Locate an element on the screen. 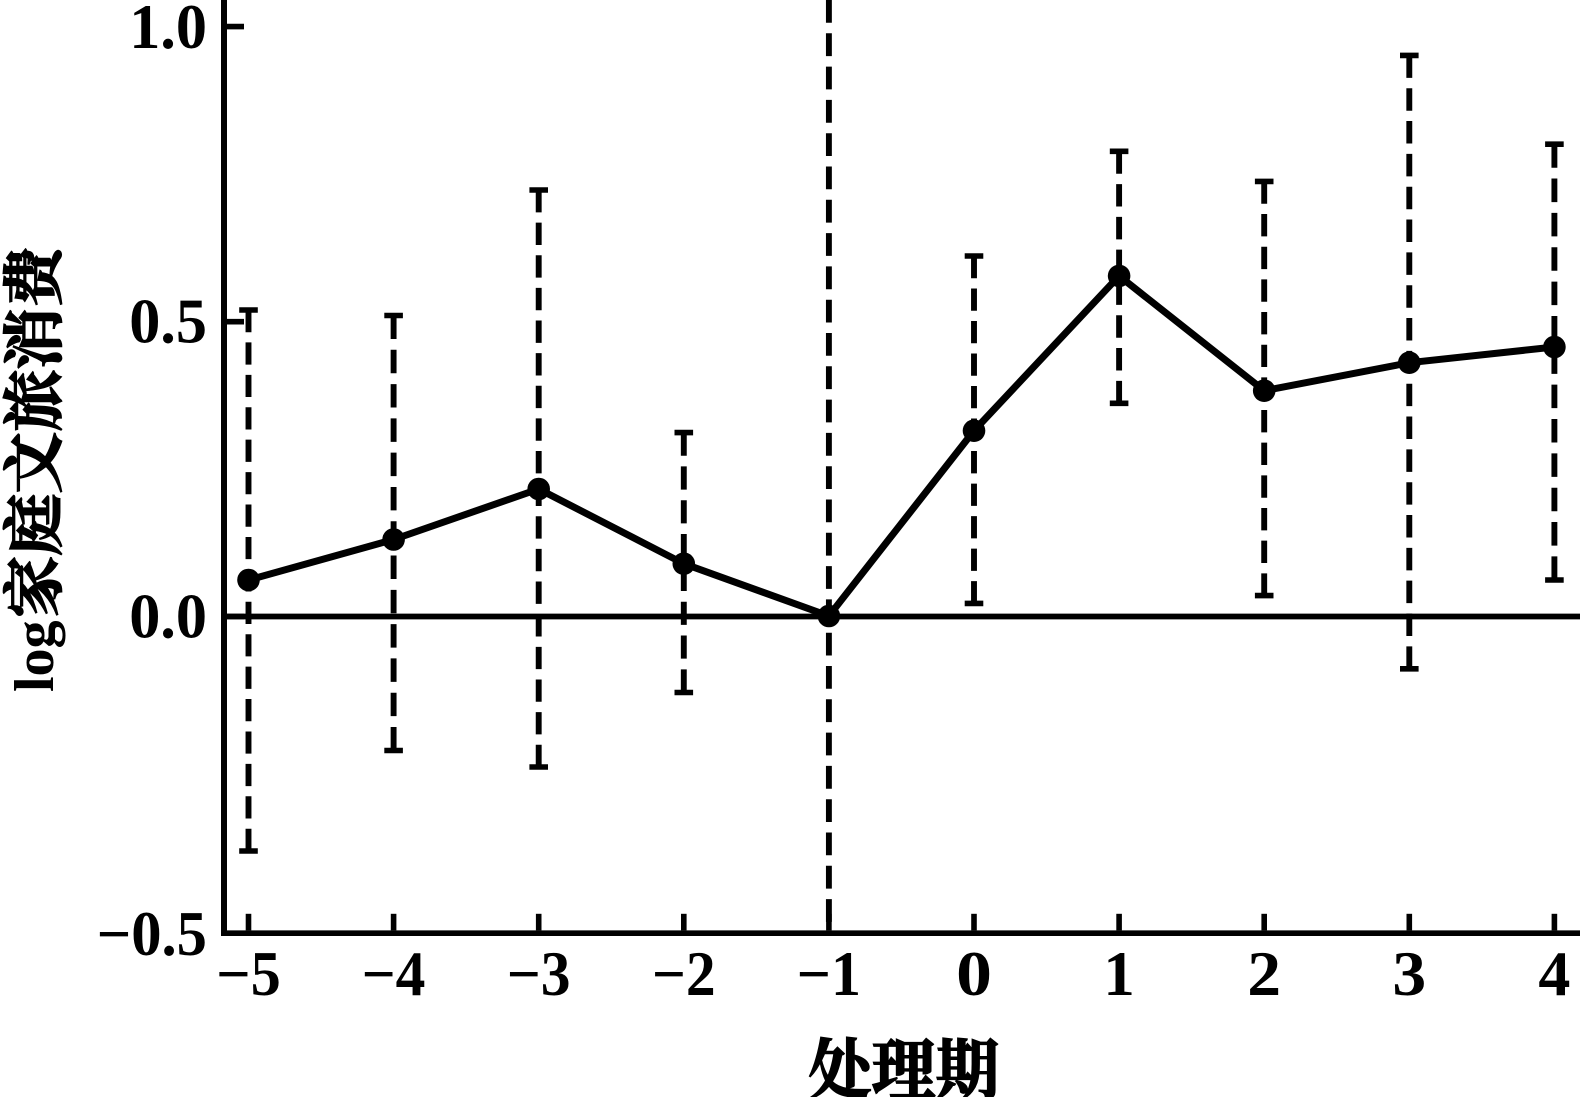 The width and height of the screenshot is (1582, 1102). svg-text: −5 is located at coordinates (248, 974).